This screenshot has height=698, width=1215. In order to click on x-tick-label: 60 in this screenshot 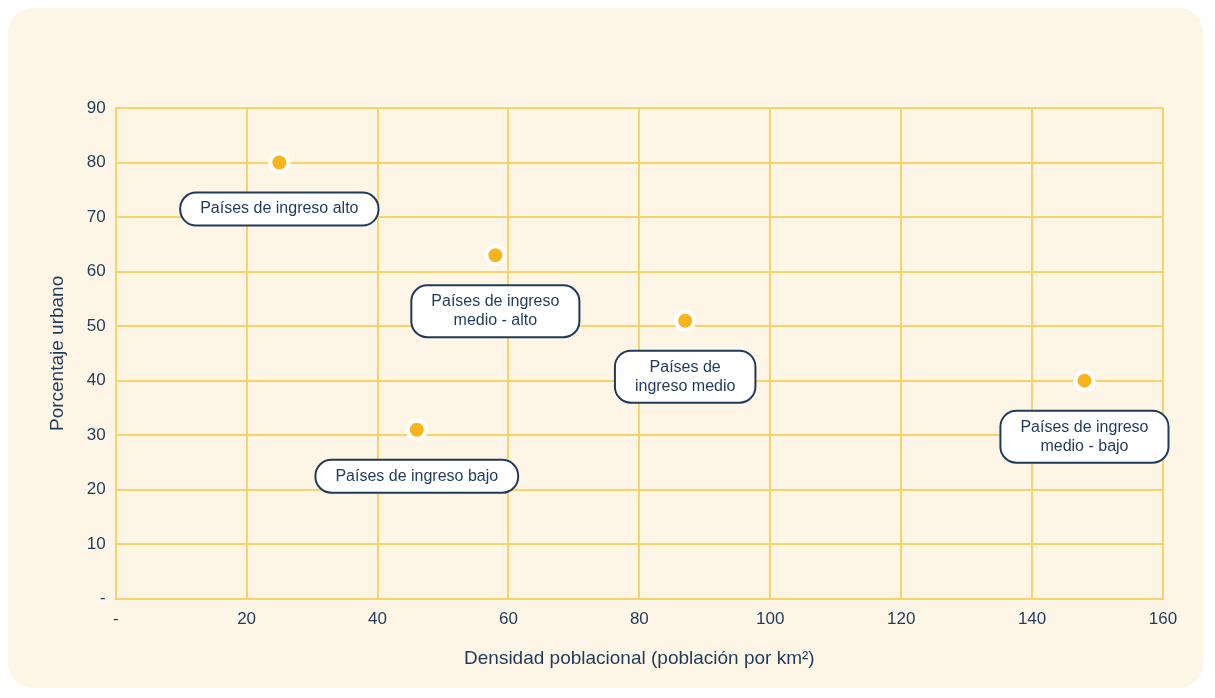, I will do `click(508, 618)`.